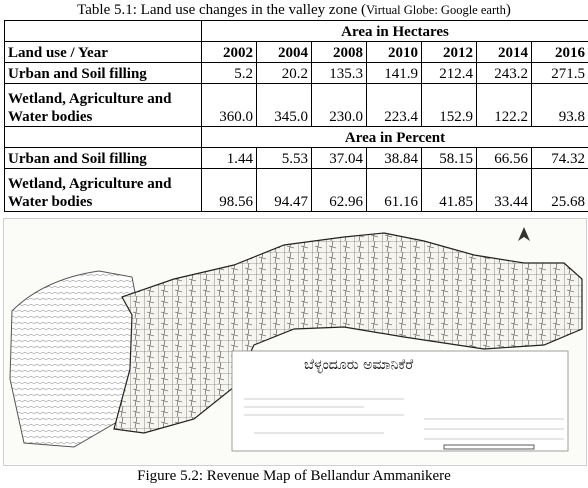 The height and width of the screenshot is (488, 588). What do you see at coordinates (339, 73) in the screenshot?
I see `value-cell: 135.3` at bounding box center [339, 73].